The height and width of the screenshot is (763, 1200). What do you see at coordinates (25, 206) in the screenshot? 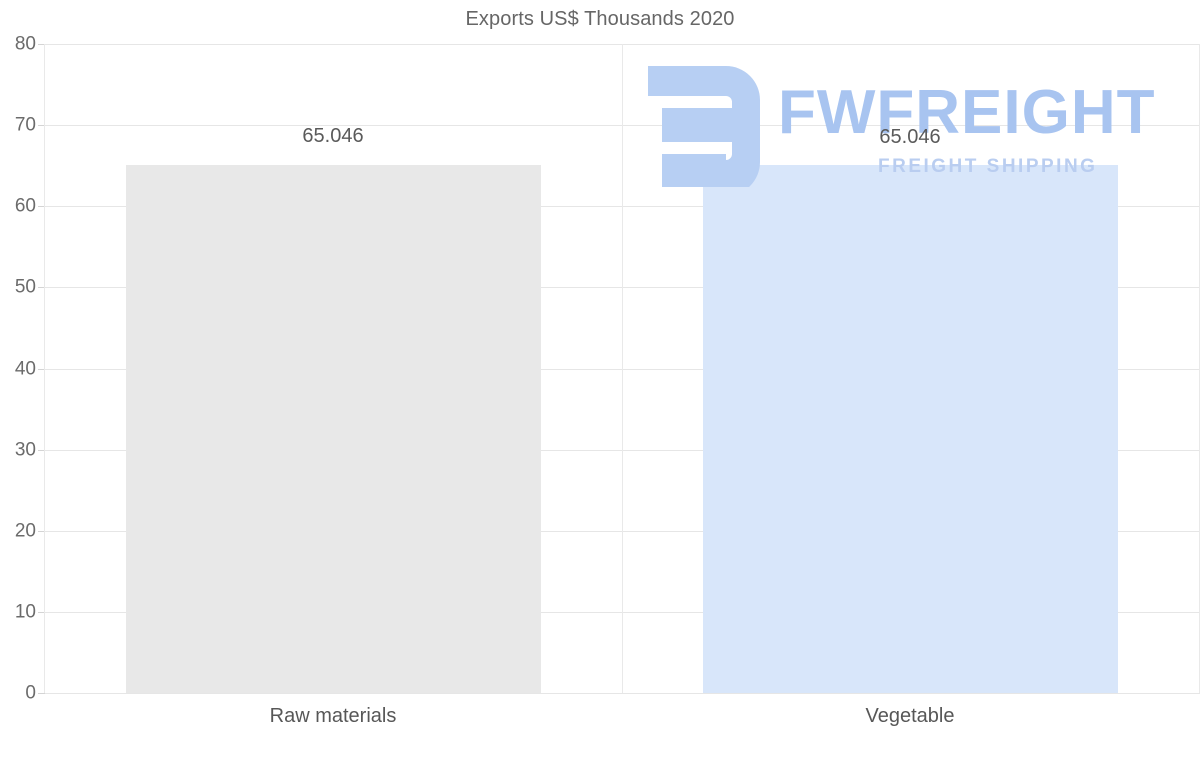
I see `y-axis-tick-label: 60` at bounding box center [25, 206].